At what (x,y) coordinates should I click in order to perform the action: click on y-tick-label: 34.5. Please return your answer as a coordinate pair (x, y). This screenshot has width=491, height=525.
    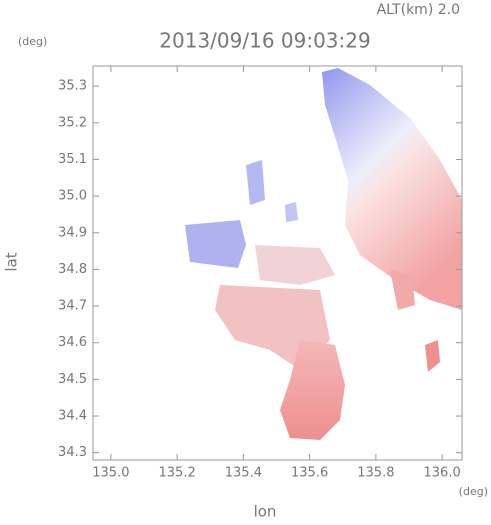
    Looking at the image, I should click on (72, 379).